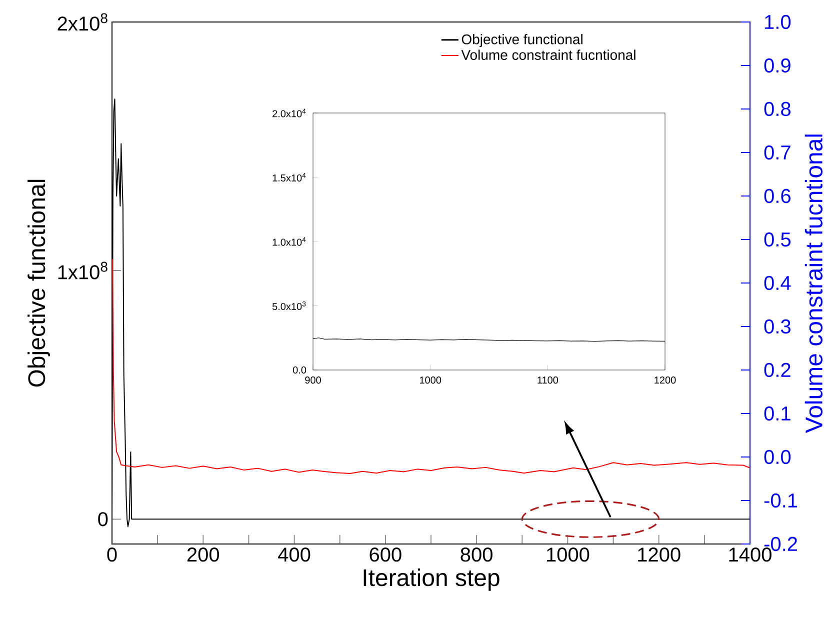 This screenshot has width=829, height=619. What do you see at coordinates (83, 271) in the screenshot?
I see `y-tick-label: 1x10$^{8}$` at bounding box center [83, 271].